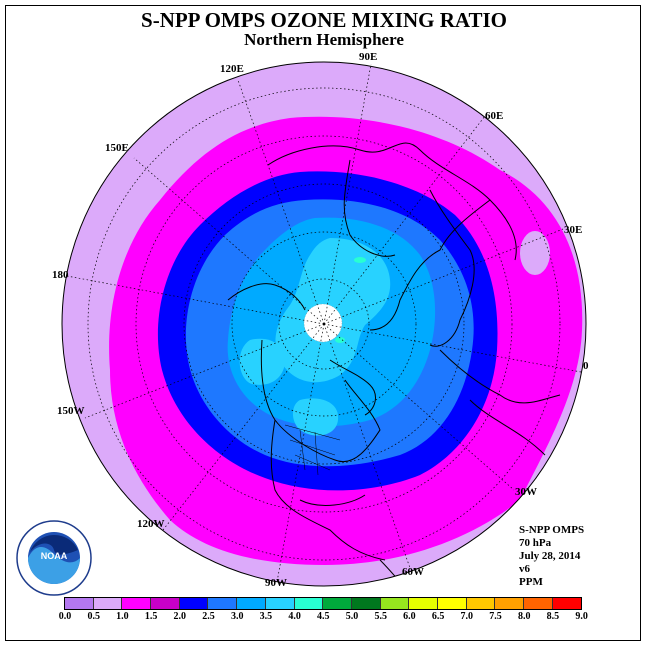  I want to click on info-block: S-NPP OMPS 70 hPa July 28, 2014 v6 PPM, so click(551, 556).